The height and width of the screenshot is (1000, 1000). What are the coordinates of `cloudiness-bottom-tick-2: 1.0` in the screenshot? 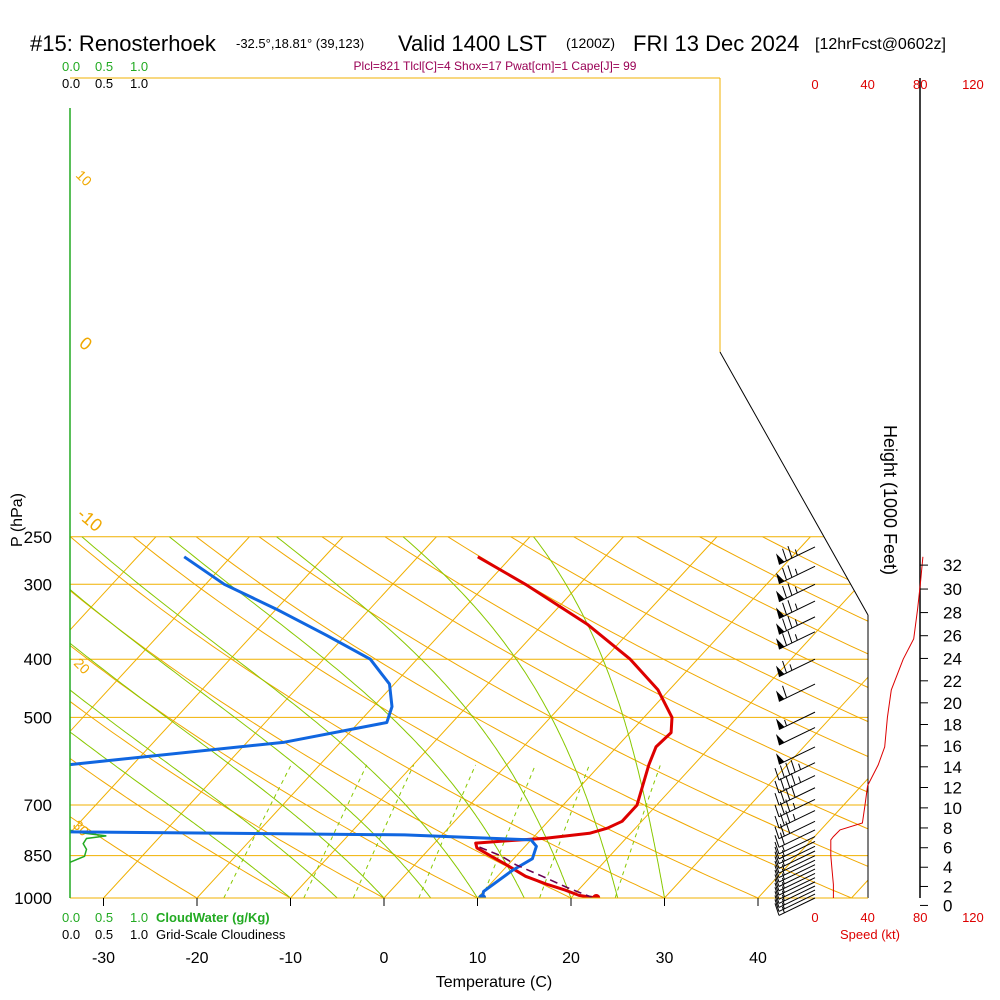 It's located at (139, 934).